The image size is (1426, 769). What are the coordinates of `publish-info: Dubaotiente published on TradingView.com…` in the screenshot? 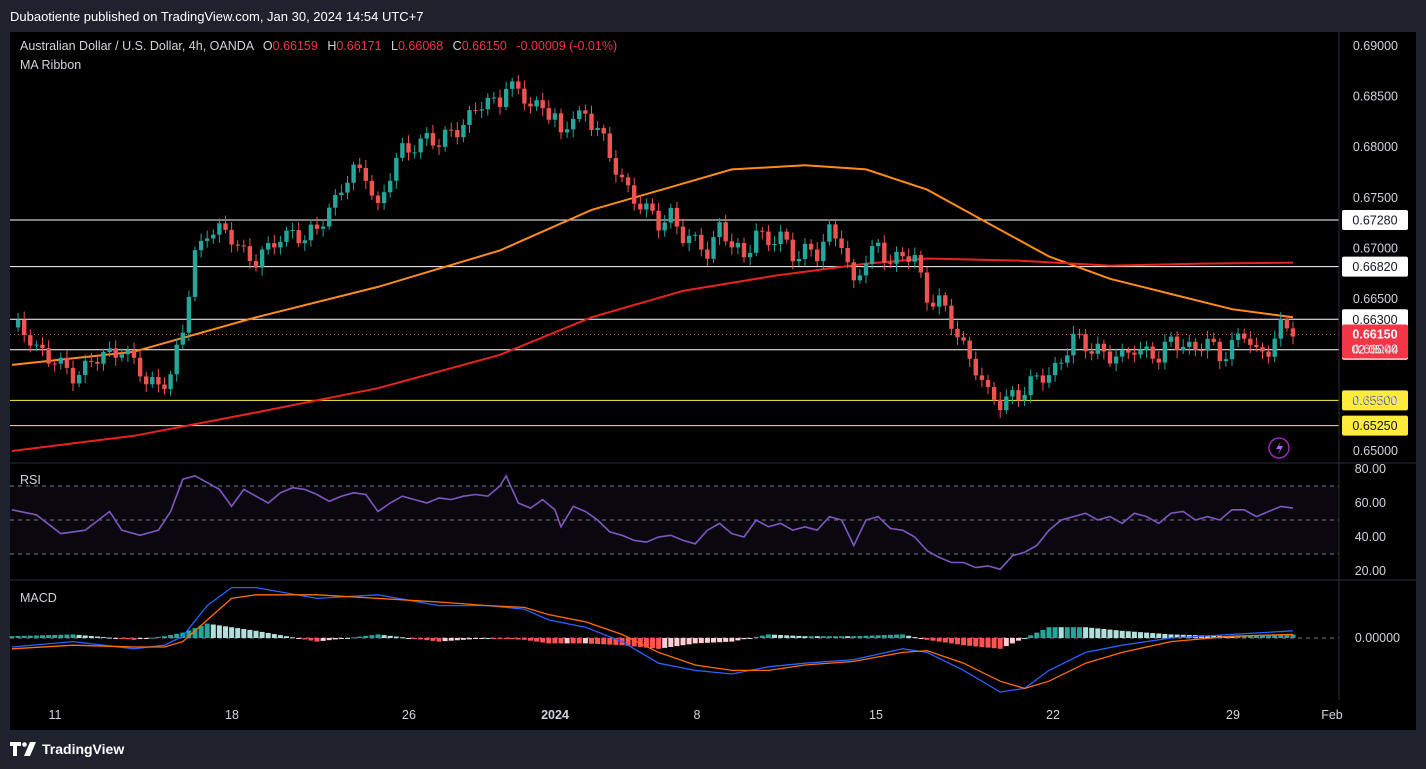 It's located at (217, 16).